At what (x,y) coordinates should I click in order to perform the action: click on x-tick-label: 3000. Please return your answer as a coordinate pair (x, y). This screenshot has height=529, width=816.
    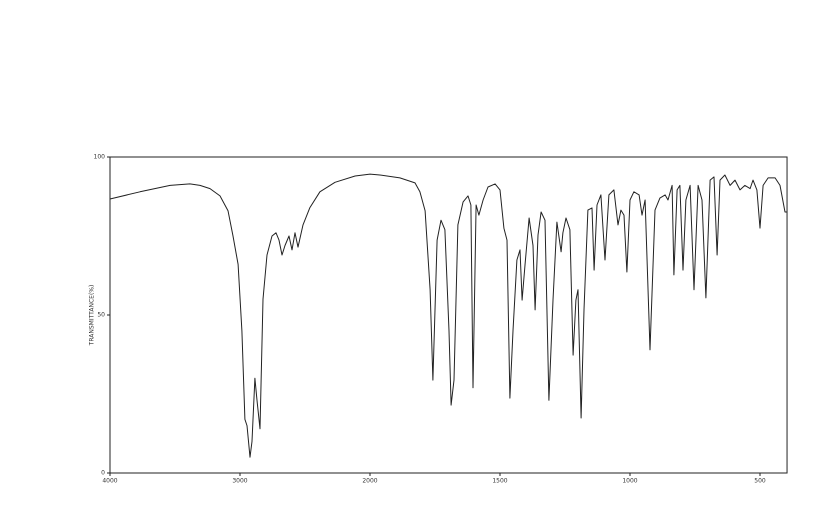
    Looking at the image, I should click on (239, 481).